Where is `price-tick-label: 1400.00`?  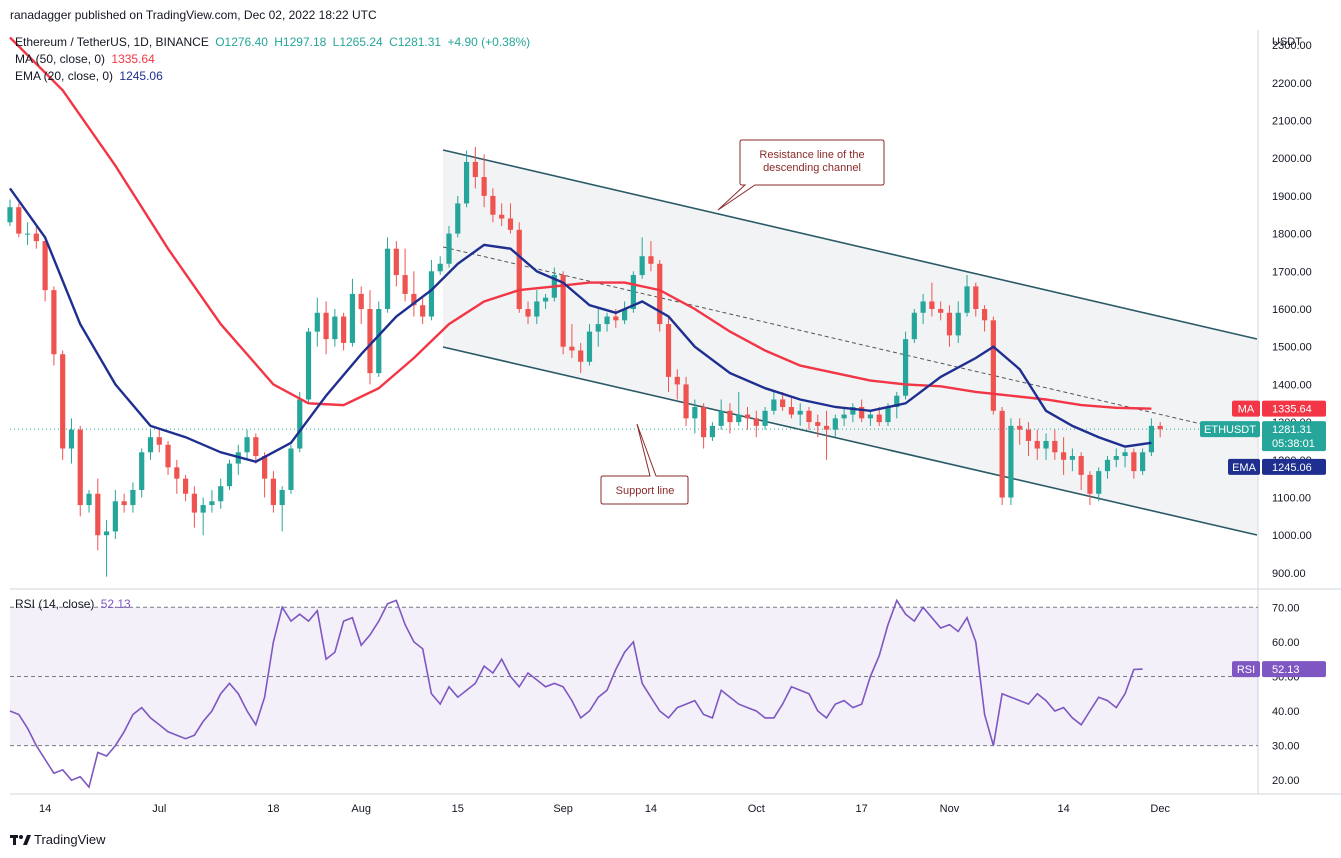
price-tick-label: 1400.00 is located at coordinates (1292, 385).